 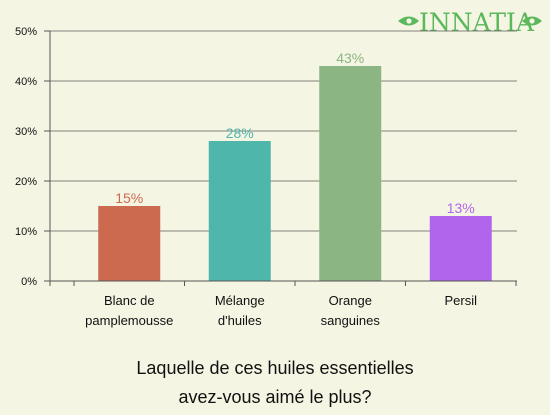 What do you see at coordinates (461, 208) in the screenshot?
I see `bar-value-label: 13%` at bounding box center [461, 208].